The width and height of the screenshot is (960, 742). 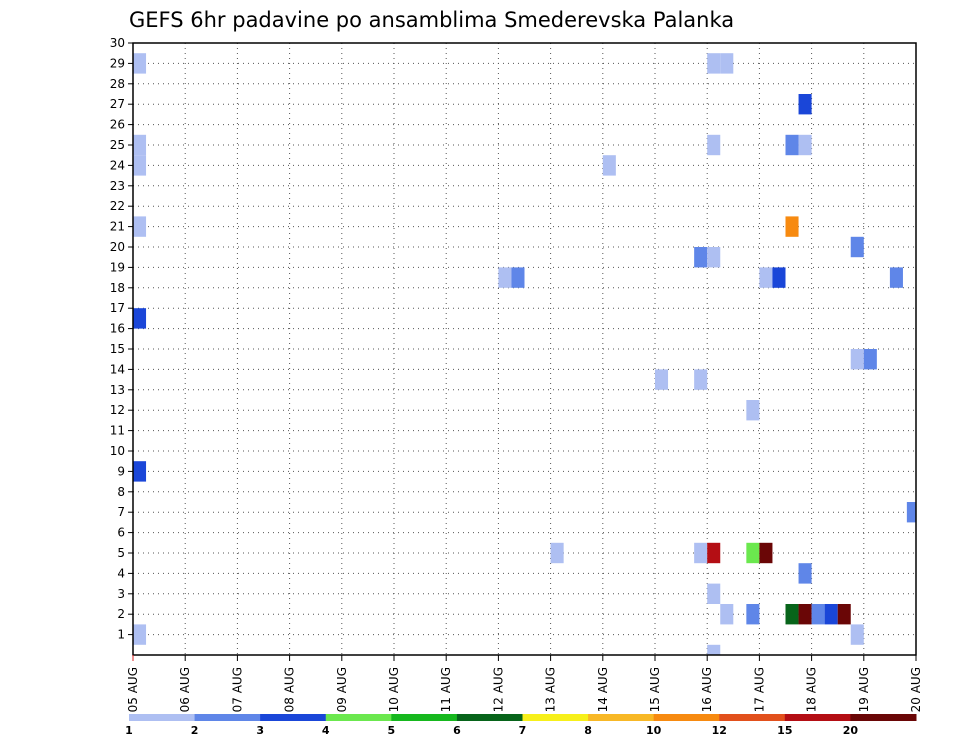 What do you see at coordinates (117, 410) in the screenshot?
I see `y-tick-label: 12` at bounding box center [117, 410].